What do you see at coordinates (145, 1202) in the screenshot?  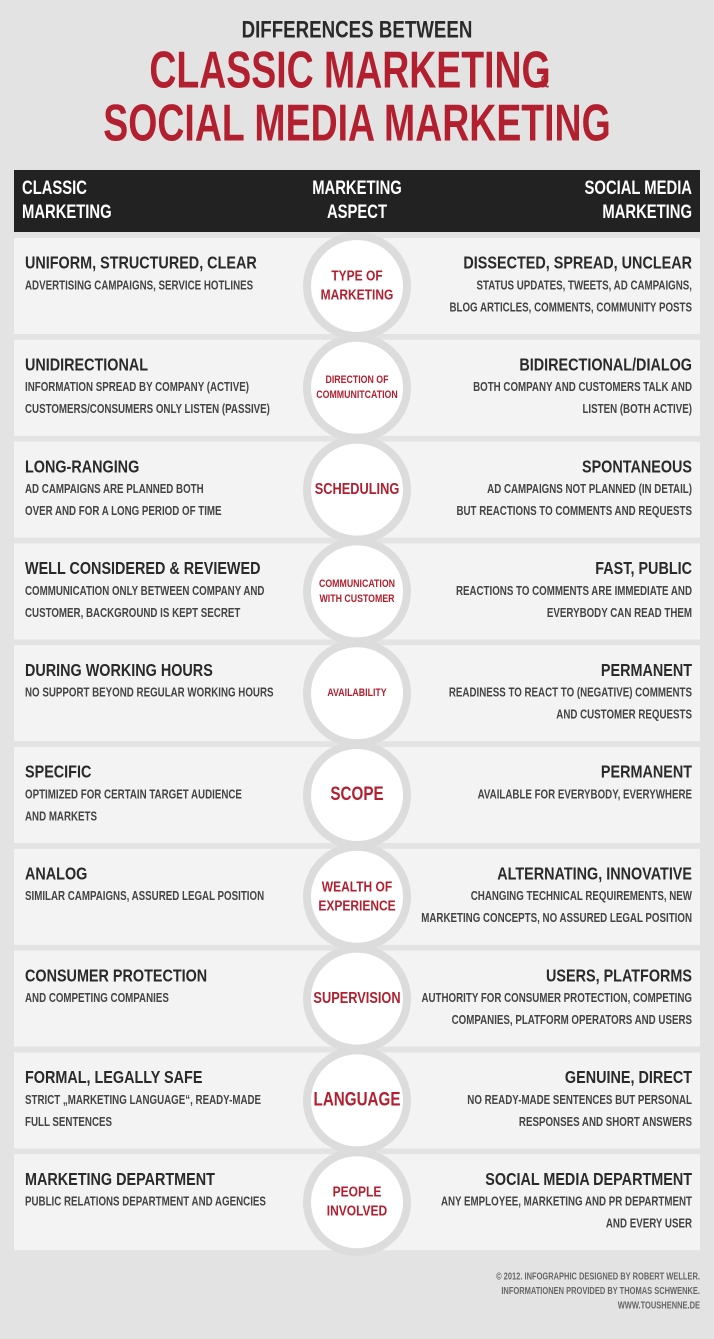 I see `classic-text: PUBLIC RELATIONS DEPARTMENT AND AGENCIES` at bounding box center [145, 1202].